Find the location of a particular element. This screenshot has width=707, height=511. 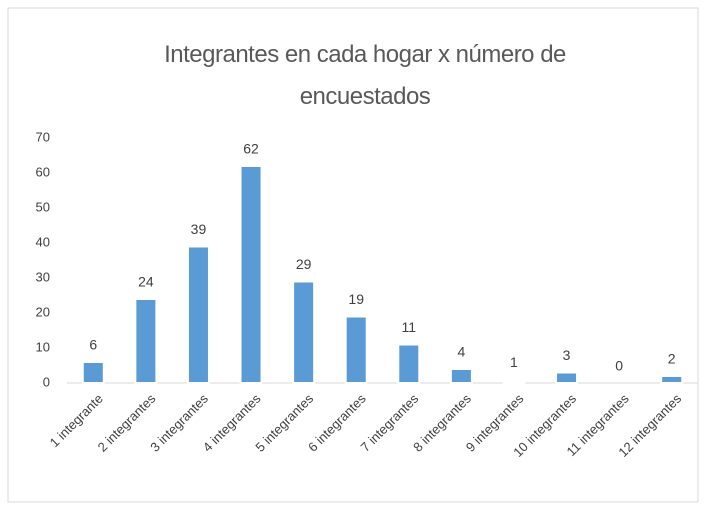

data-label: 11 is located at coordinates (409, 327).